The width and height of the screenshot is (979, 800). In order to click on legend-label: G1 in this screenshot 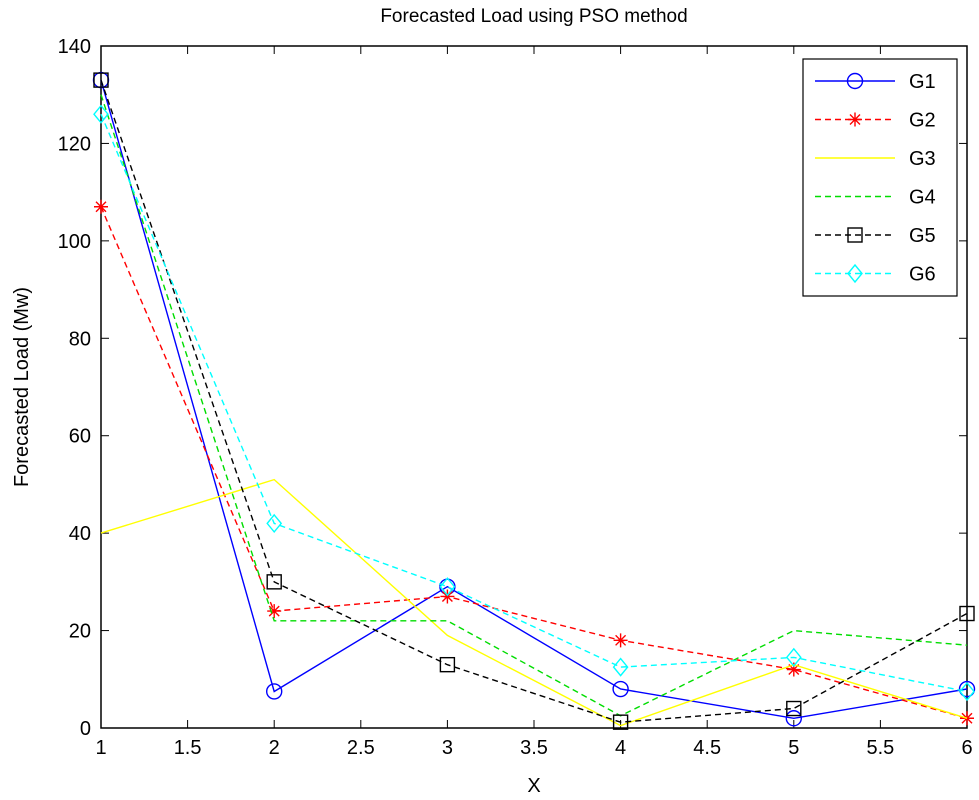, I will do `click(922, 82)`.